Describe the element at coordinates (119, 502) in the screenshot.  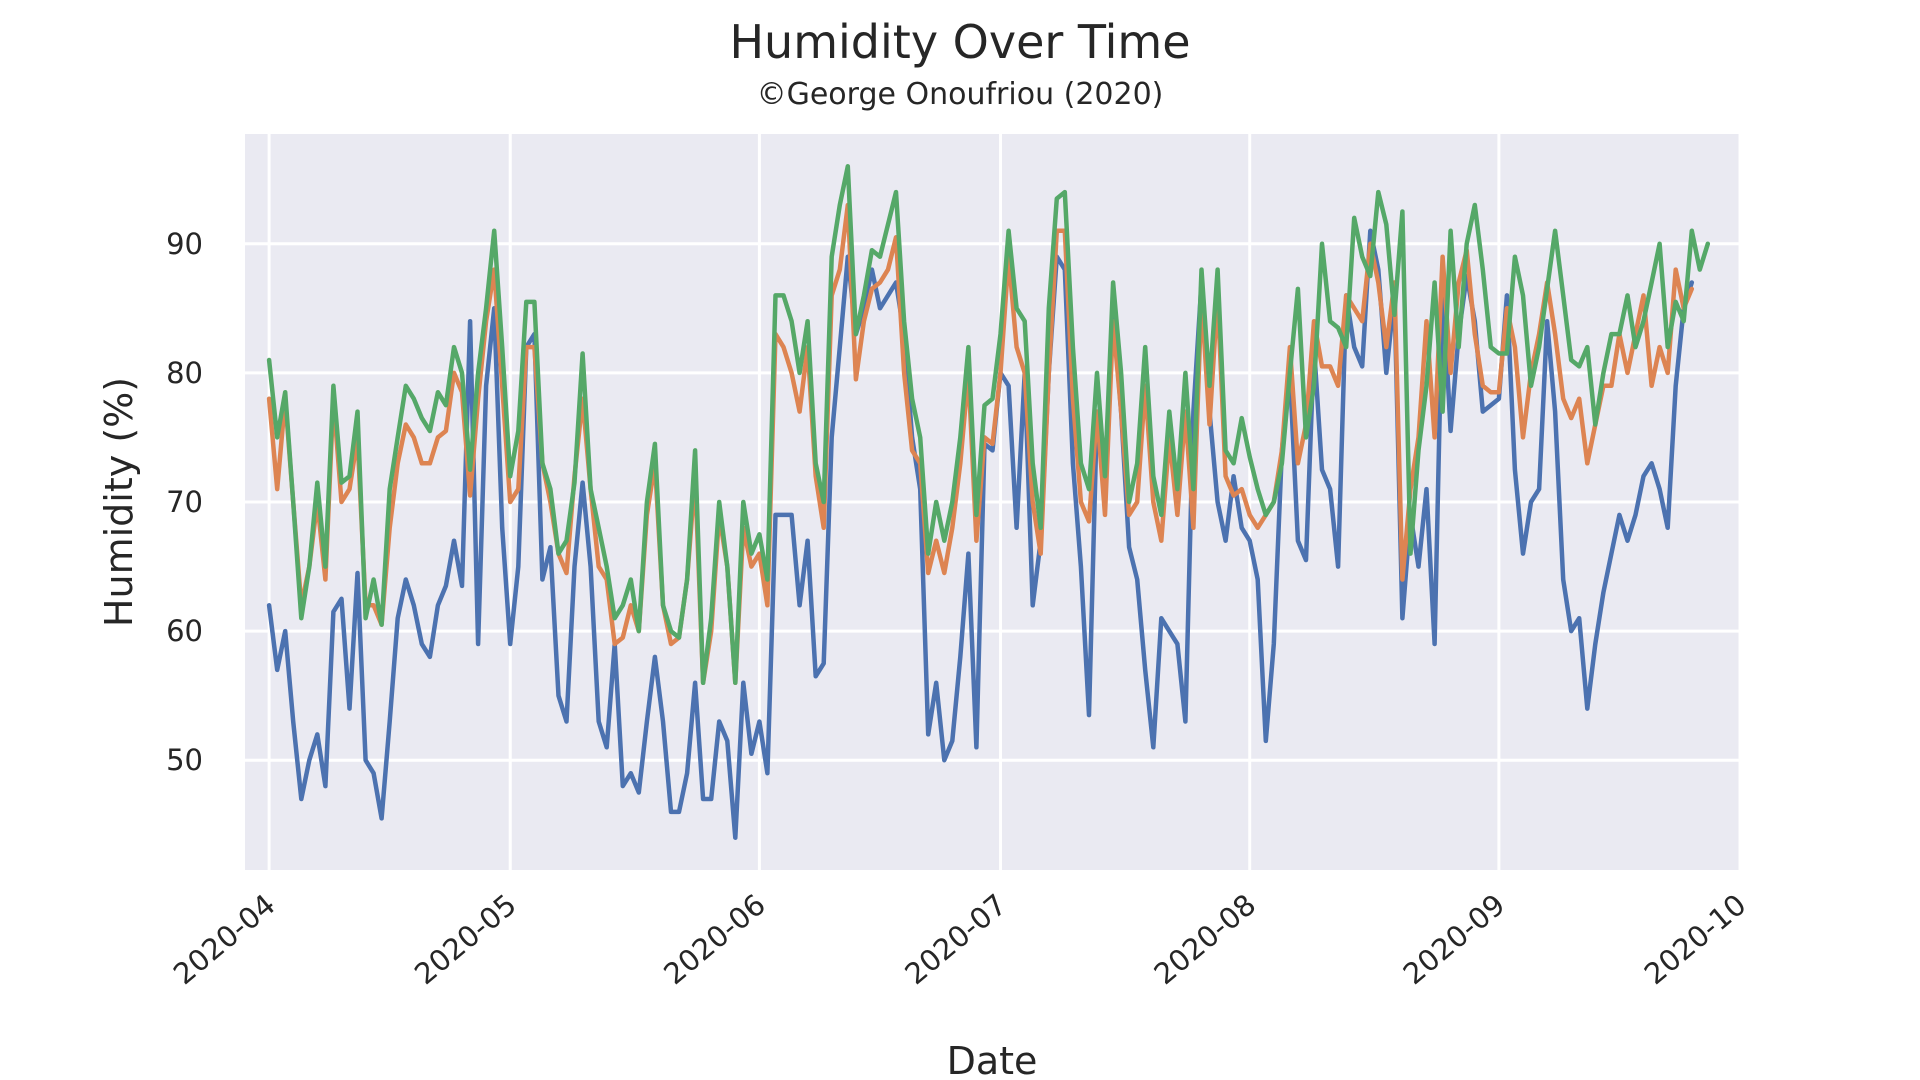
I see `y-axis-label: Humidity (%)` at that location.